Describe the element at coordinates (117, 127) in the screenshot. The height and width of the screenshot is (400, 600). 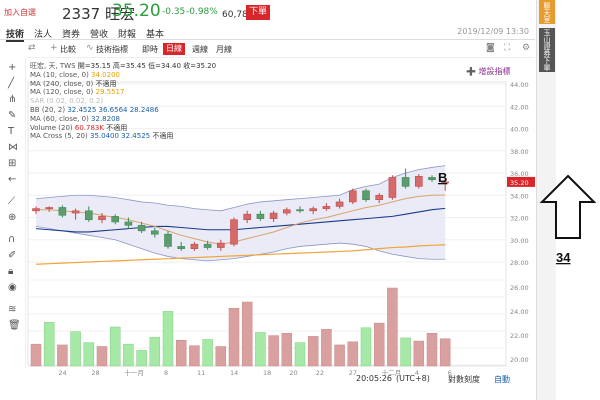
I see `volume-ma-value: 不適用` at that location.